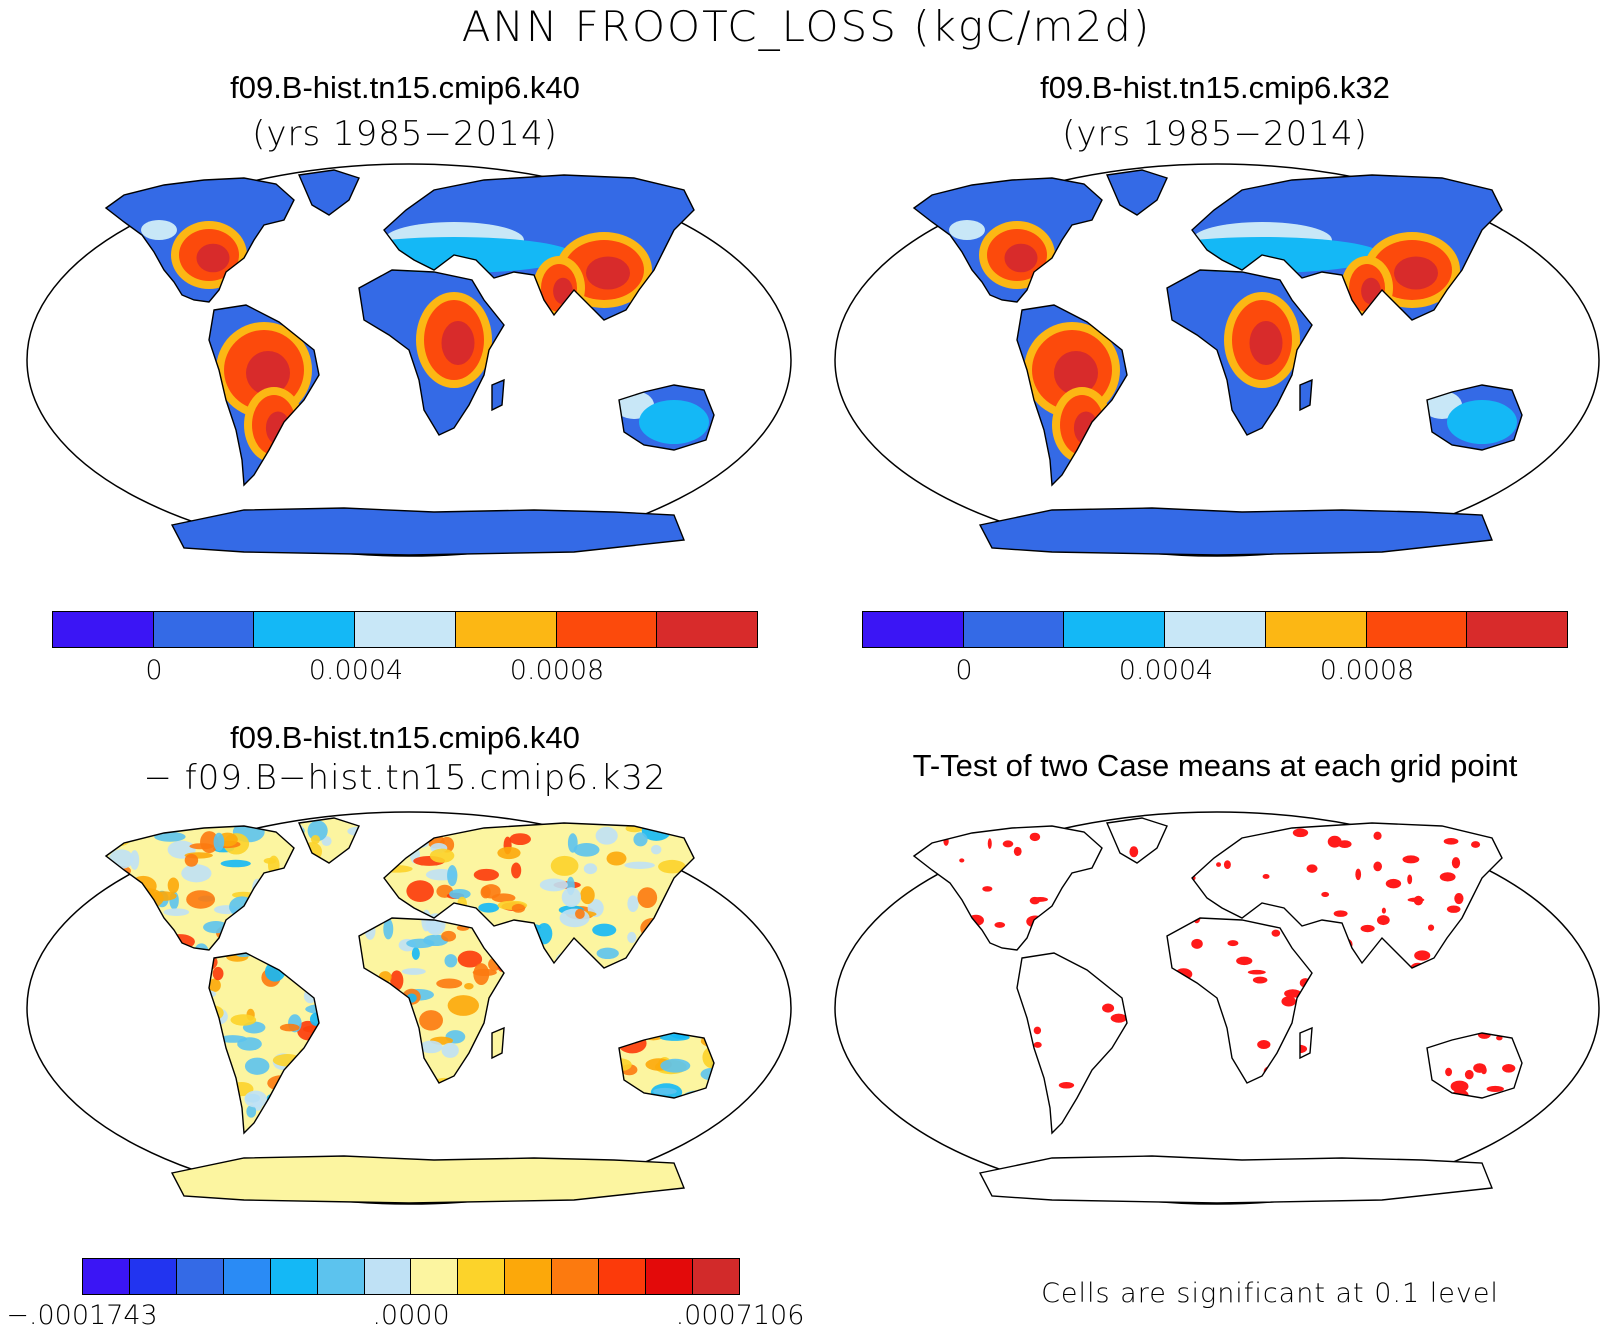  What do you see at coordinates (1215, 87) in the screenshot?
I see `panel-title-k32: f09.B-hist.tn15.cmip6.k32` at bounding box center [1215, 87].